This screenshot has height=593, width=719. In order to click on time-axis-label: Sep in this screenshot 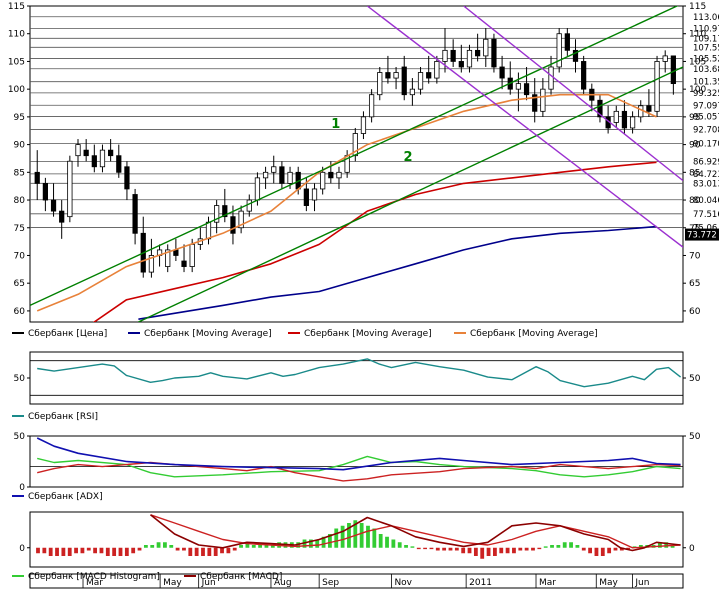, I will do `click(330, 583)`.